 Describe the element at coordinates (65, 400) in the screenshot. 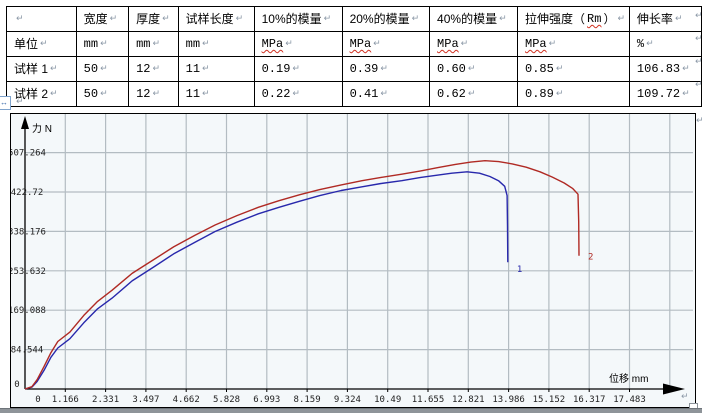

I see `x-tick-label: 1.166` at that location.